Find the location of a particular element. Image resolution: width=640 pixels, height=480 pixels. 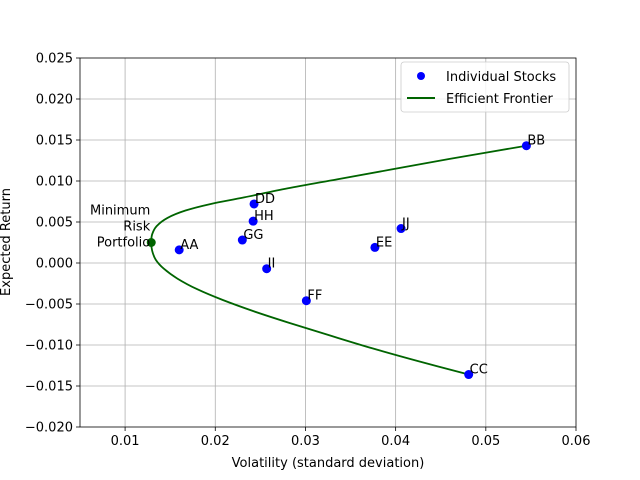

x-axis-label: Volatility (standard deviation) is located at coordinates (328, 463).